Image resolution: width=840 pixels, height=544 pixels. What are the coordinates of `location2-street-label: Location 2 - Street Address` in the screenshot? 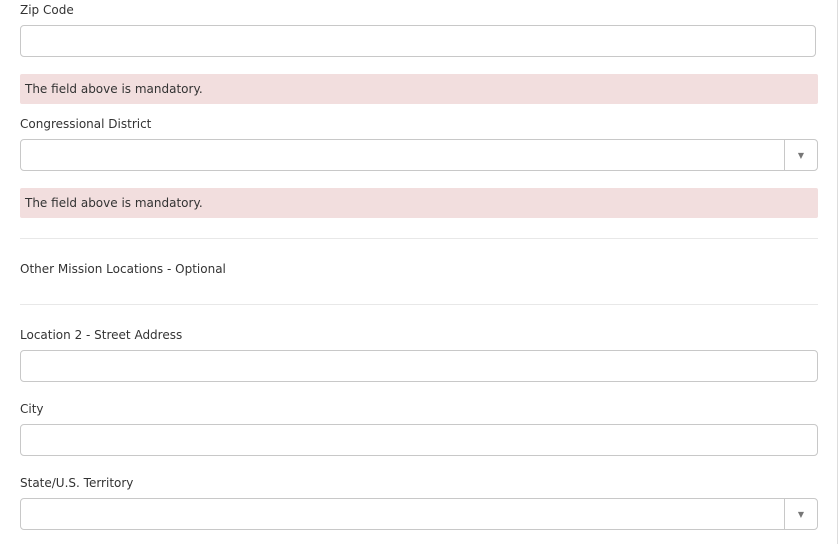 It's located at (101, 335).